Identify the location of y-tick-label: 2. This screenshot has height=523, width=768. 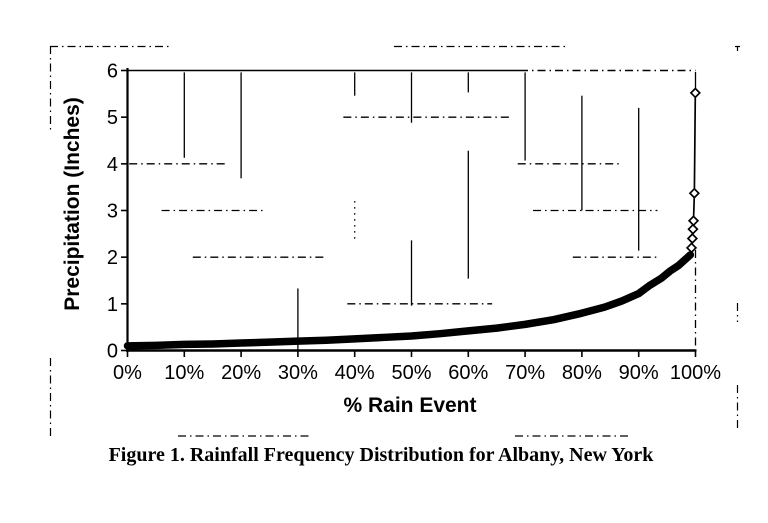
(112, 258).